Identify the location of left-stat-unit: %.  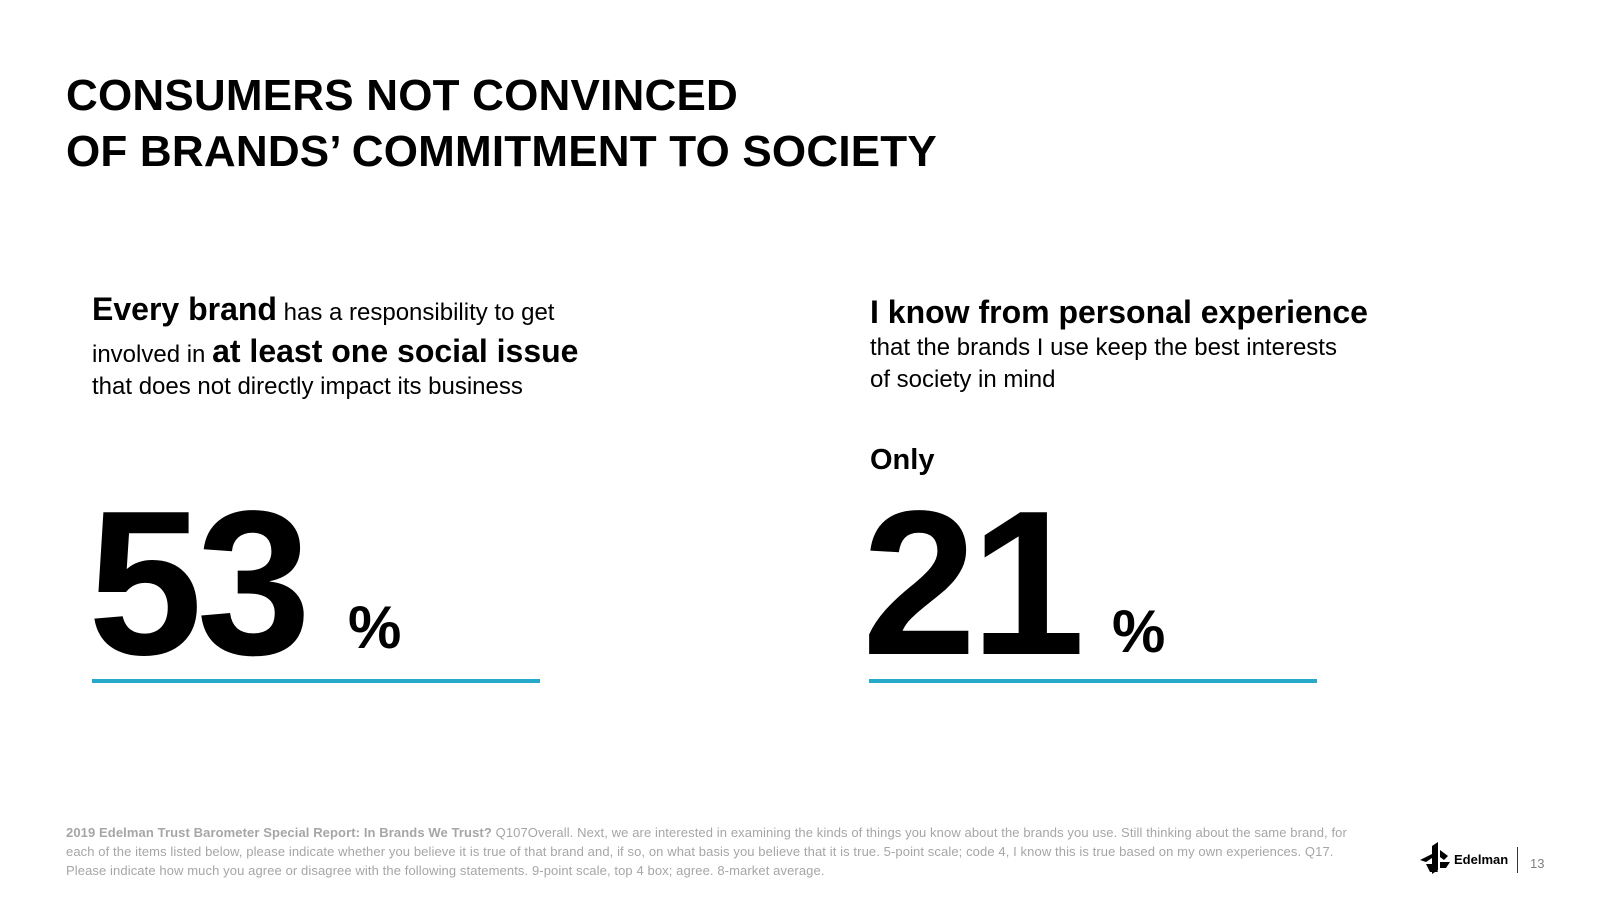
(375, 627).